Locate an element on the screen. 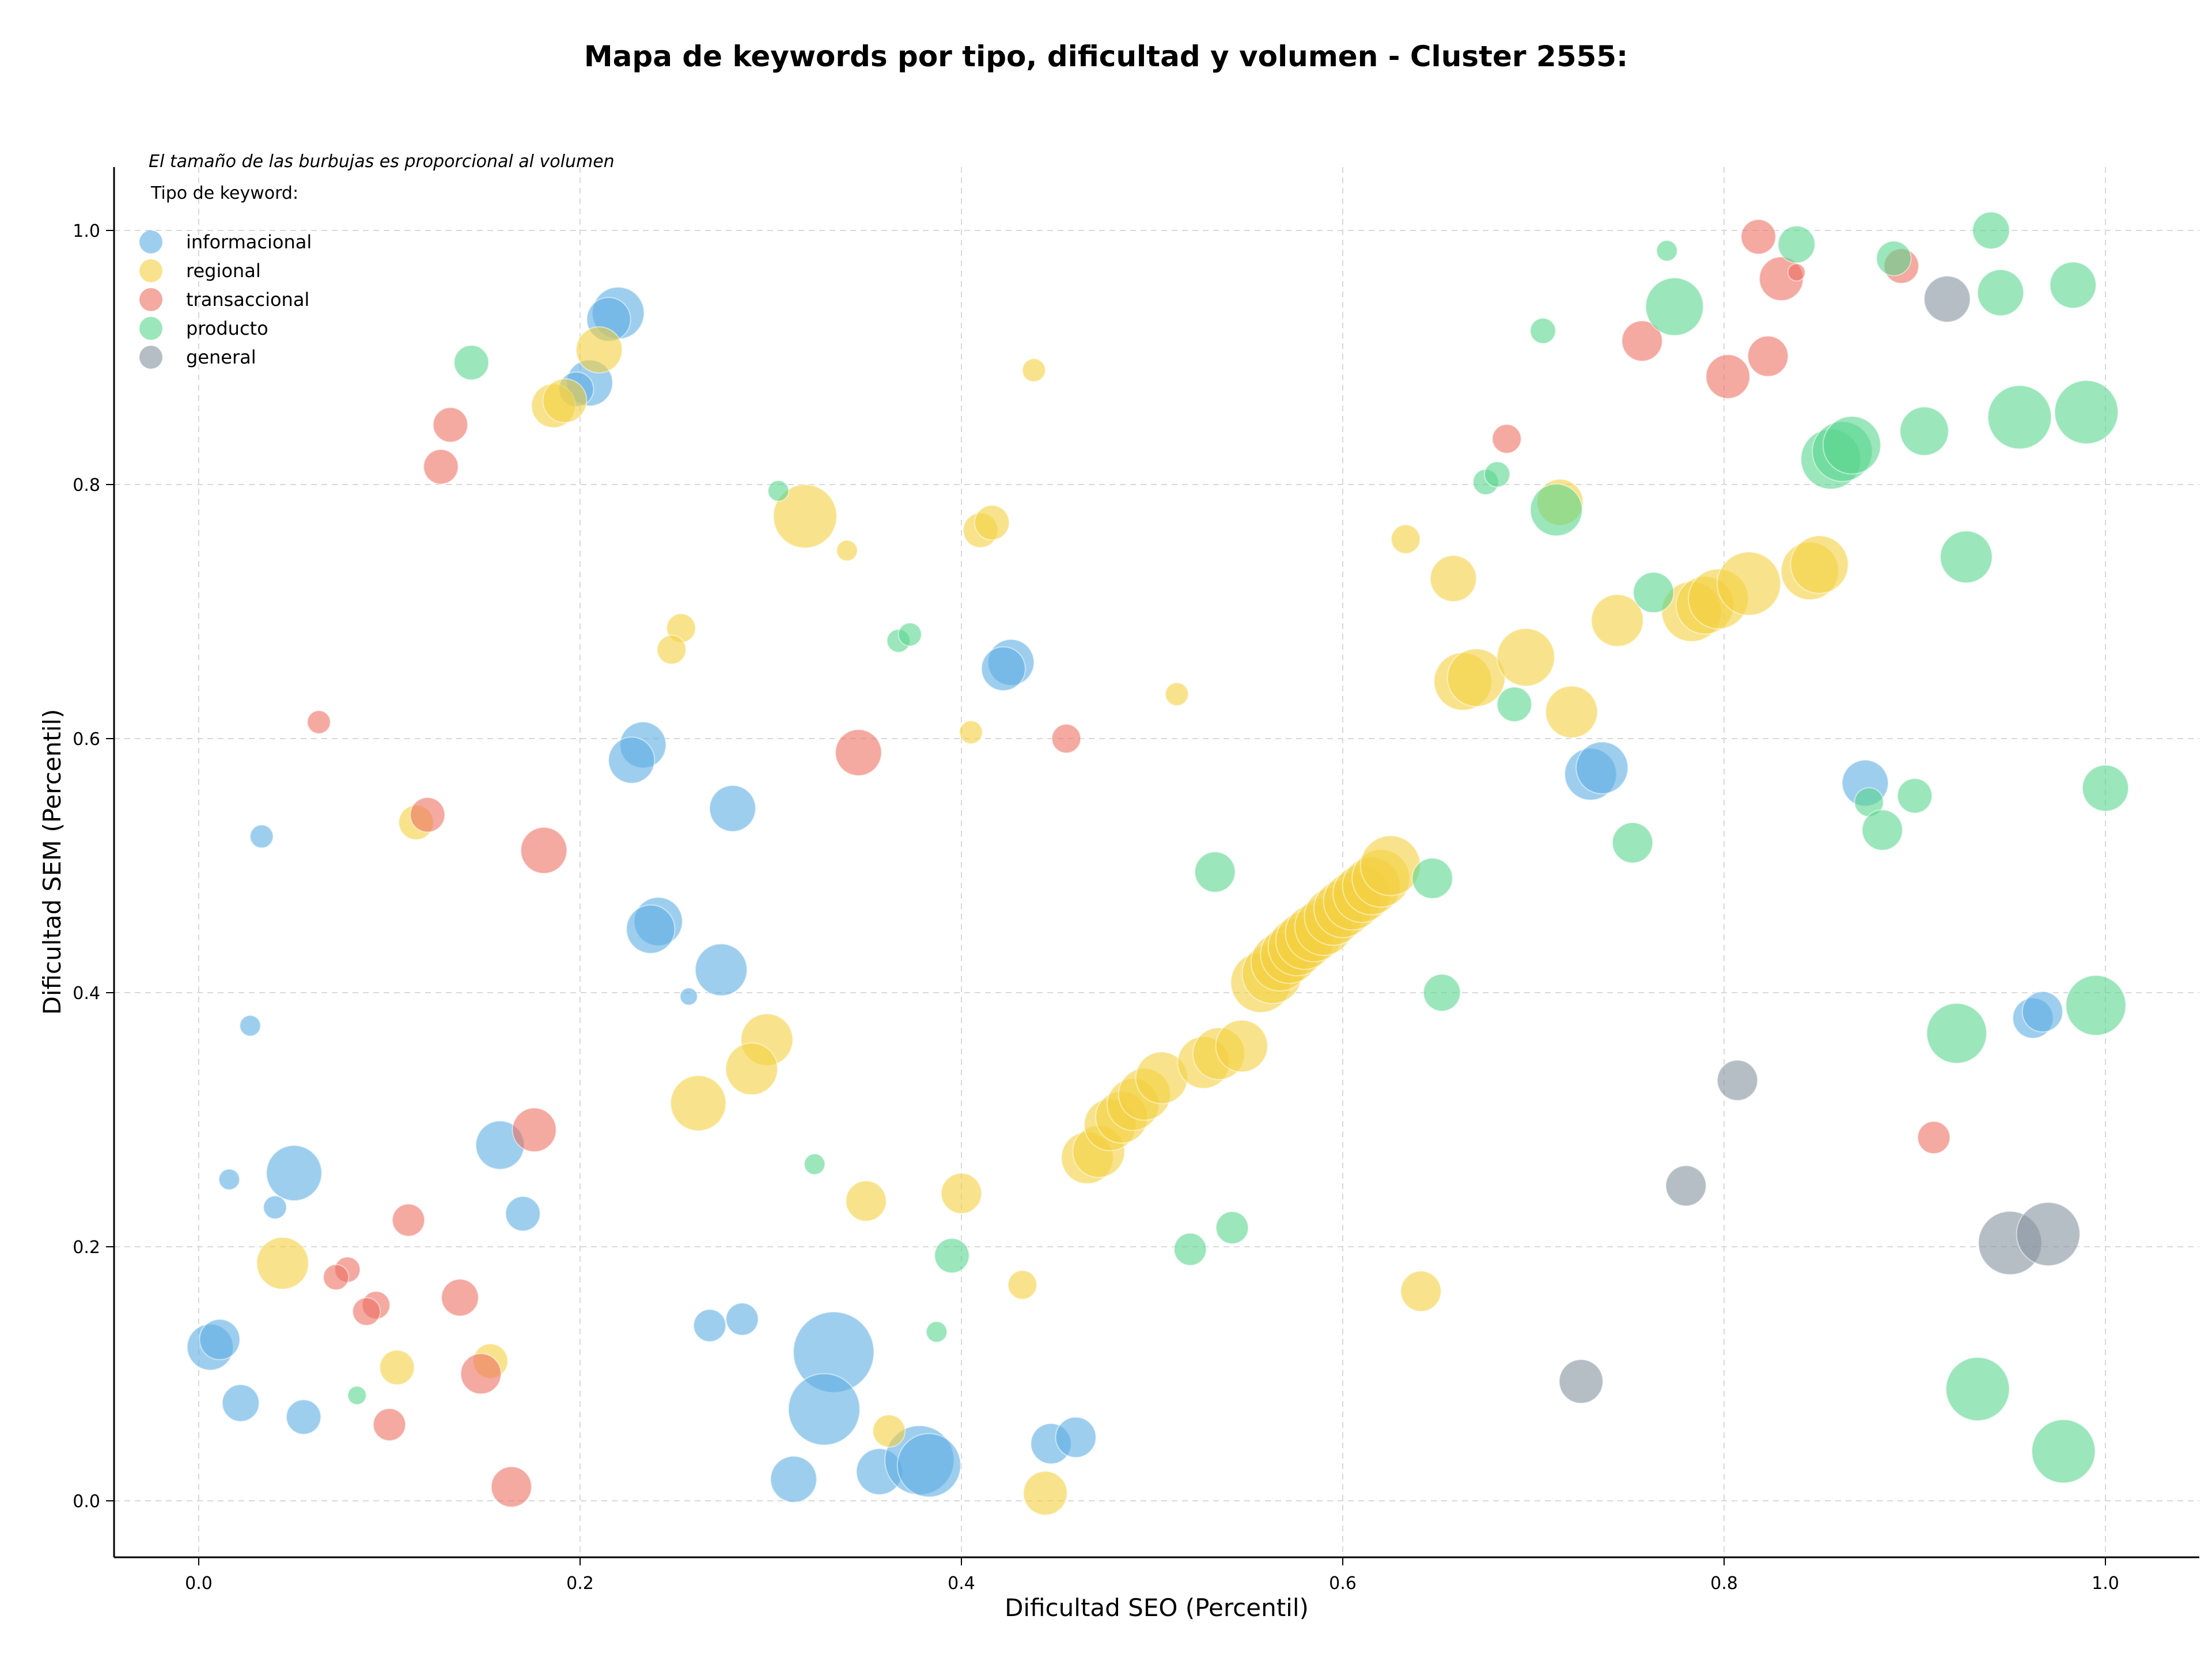 This screenshot has height=1661, width=2212. x-tick-label: 0.6 is located at coordinates (1343, 1583).